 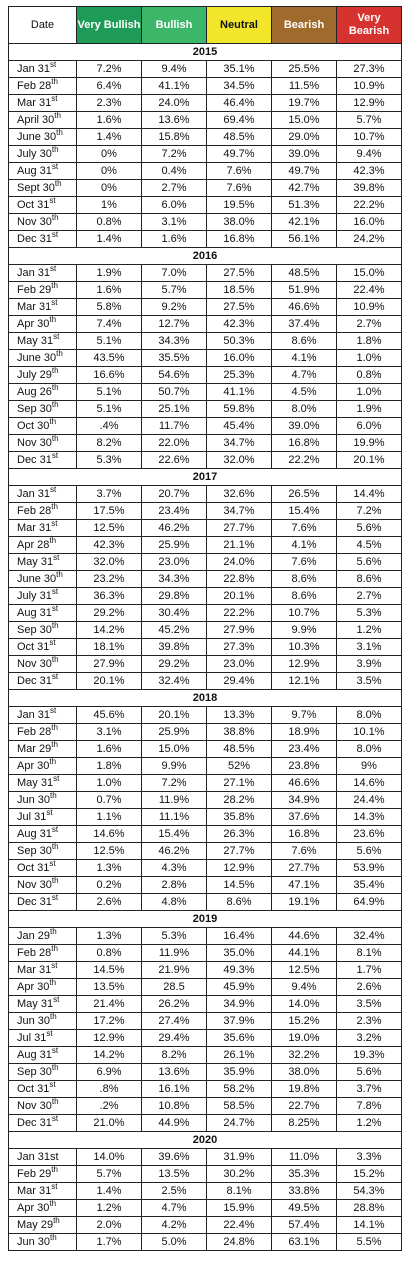 I want to click on value-cell: 10.7%, so click(x=304, y=613).